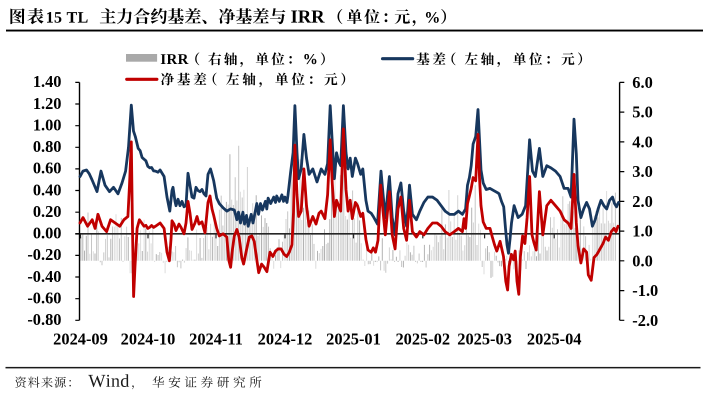 The height and width of the screenshot is (400, 706). I want to click on svg-text: 2025-04, so click(554, 339).